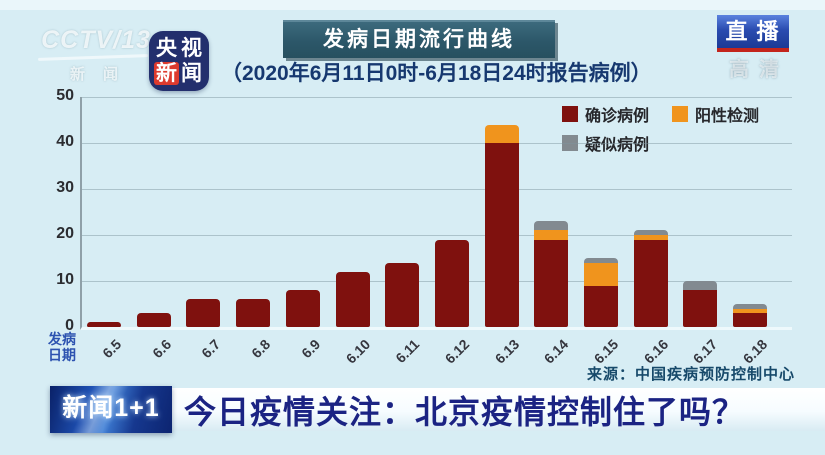  I want to click on headline-banner: 今日疫情关注：北京疫情控制住了吗？, so click(496, 409).